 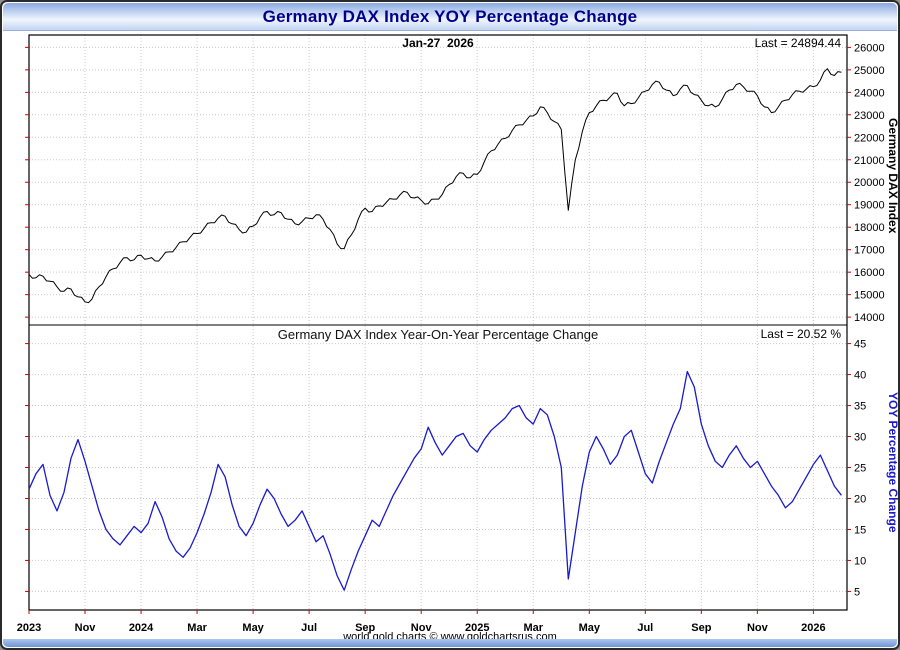 I want to click on svg-text: 20, so click(x=860, y=499).